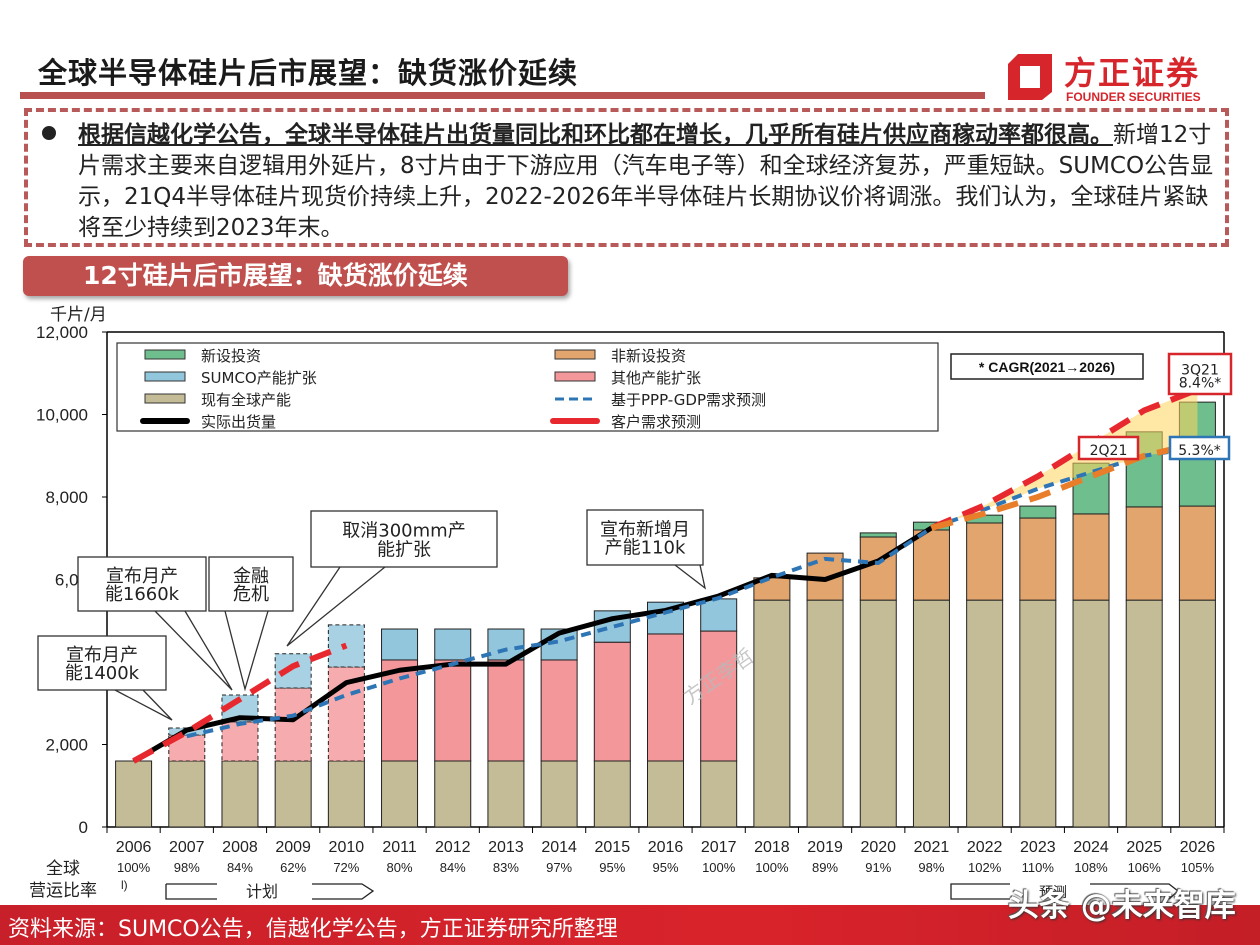 Image resolution: width=1260 pixels, height=945 pixels. I want to click on x-tick-label: 2024, so click(1091, 847).